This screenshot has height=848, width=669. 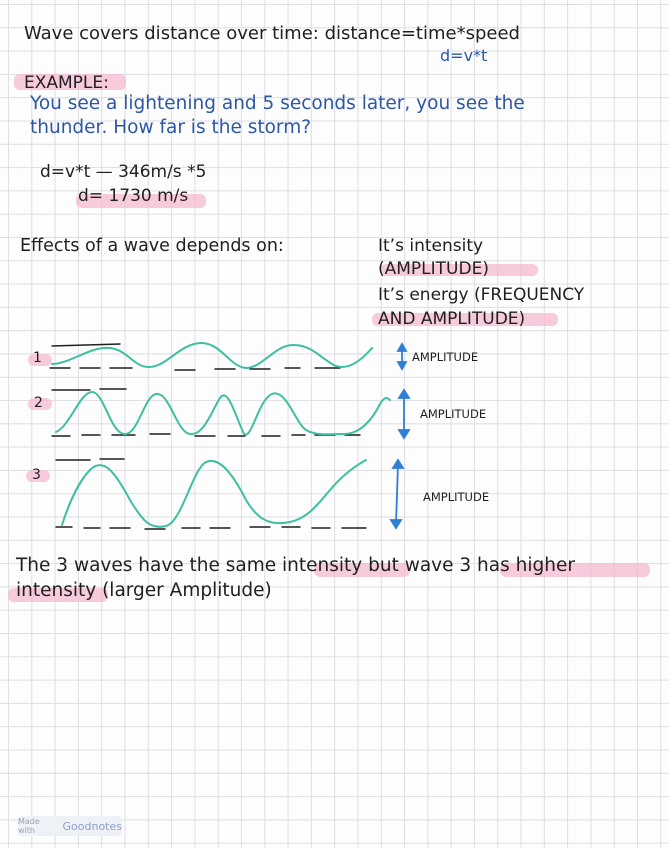 What do you see at coordinates (195, 369) in the screenshot?
I see `wave-1-bottom-dashes` at bounding box center [195, 369].